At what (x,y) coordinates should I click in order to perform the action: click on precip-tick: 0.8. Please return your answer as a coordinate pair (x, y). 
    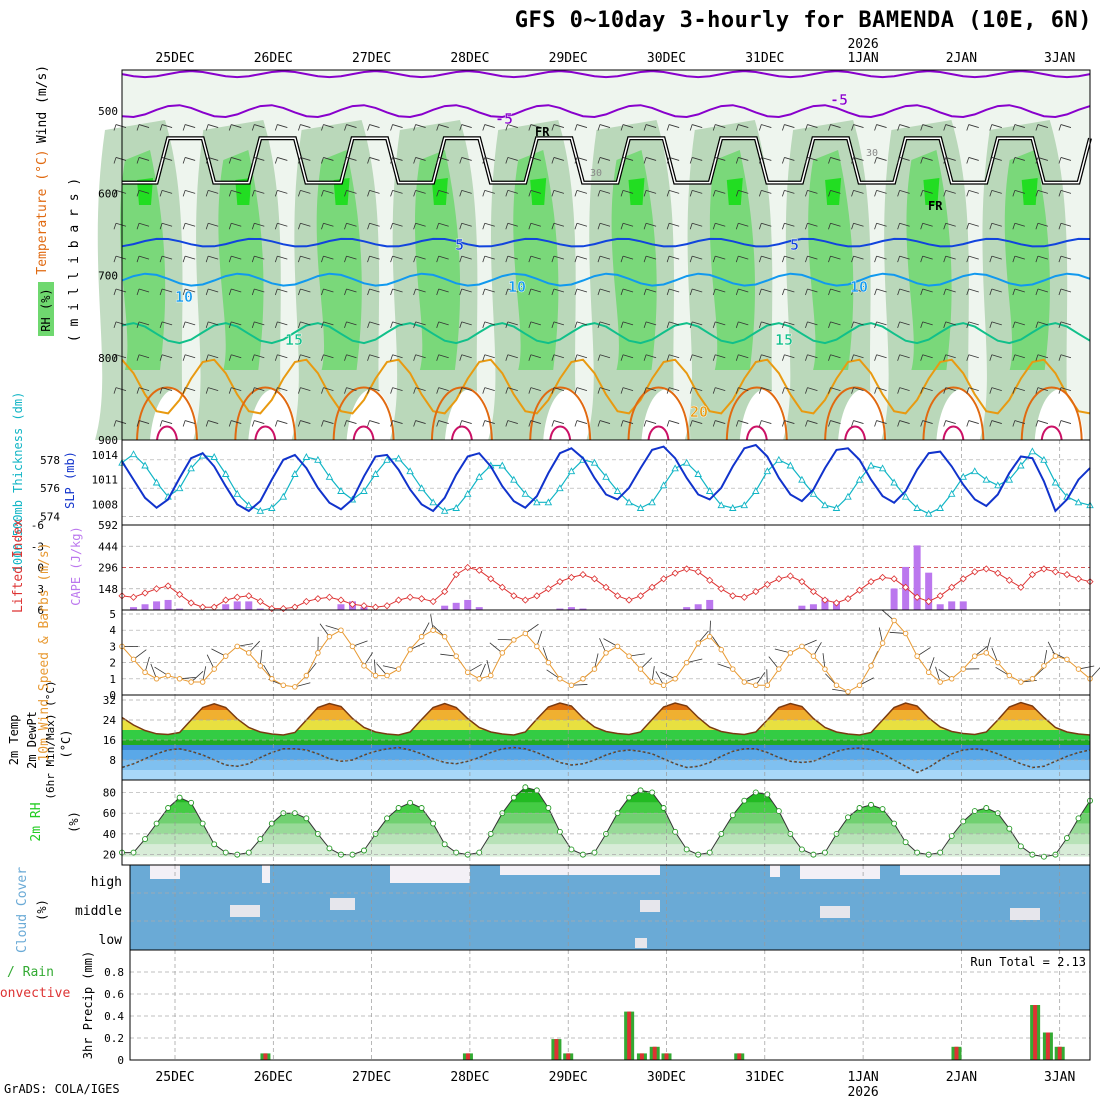
    Looking at the image, I should click on (114, 972).